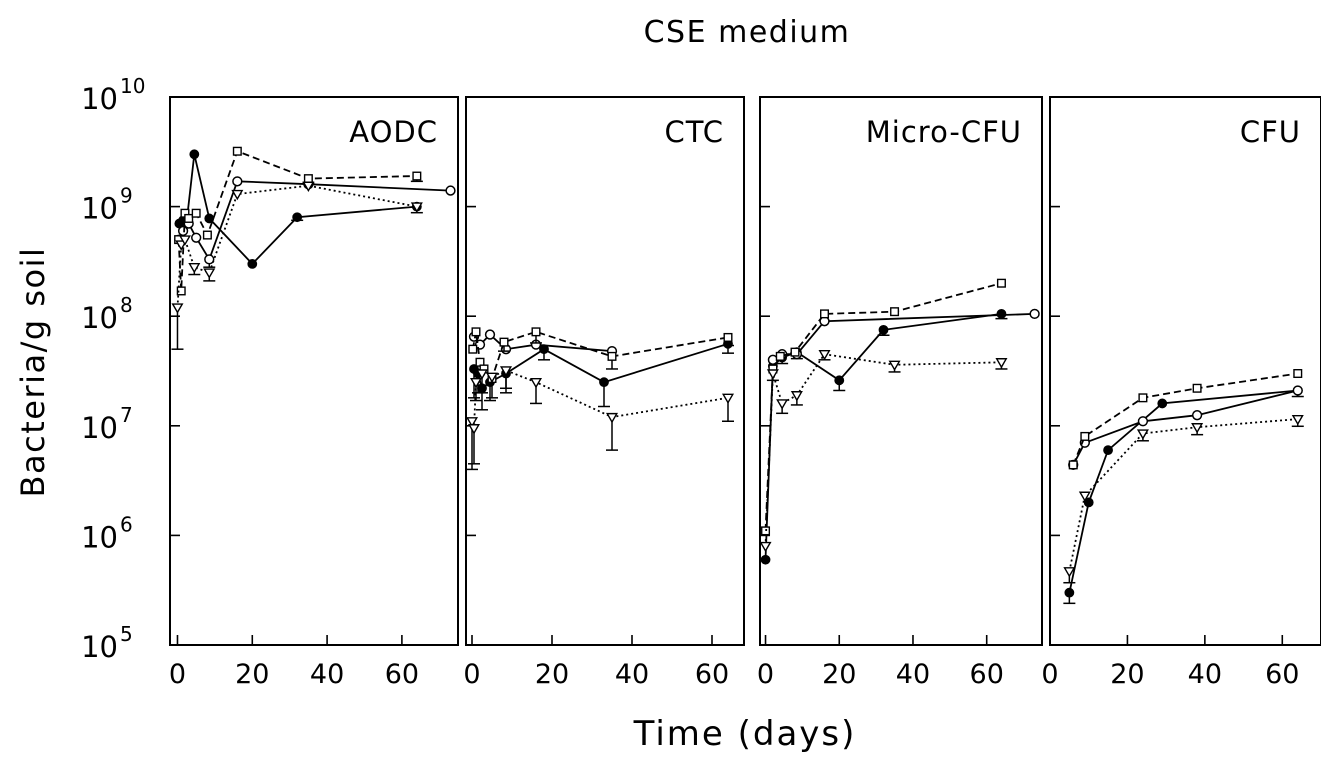  I want to click on y-tick-exponent: 10, so click(132, 86).